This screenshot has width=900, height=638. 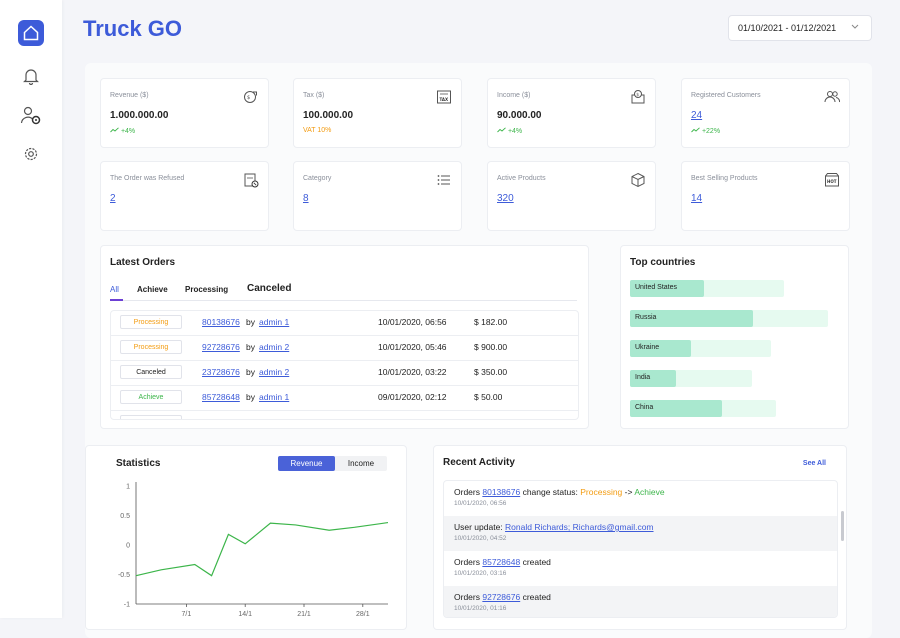 What do you see at coordinates (377, 196) in the screenshot?
I see `stat-card-category: Category 8` at bounding box center [377, 196].